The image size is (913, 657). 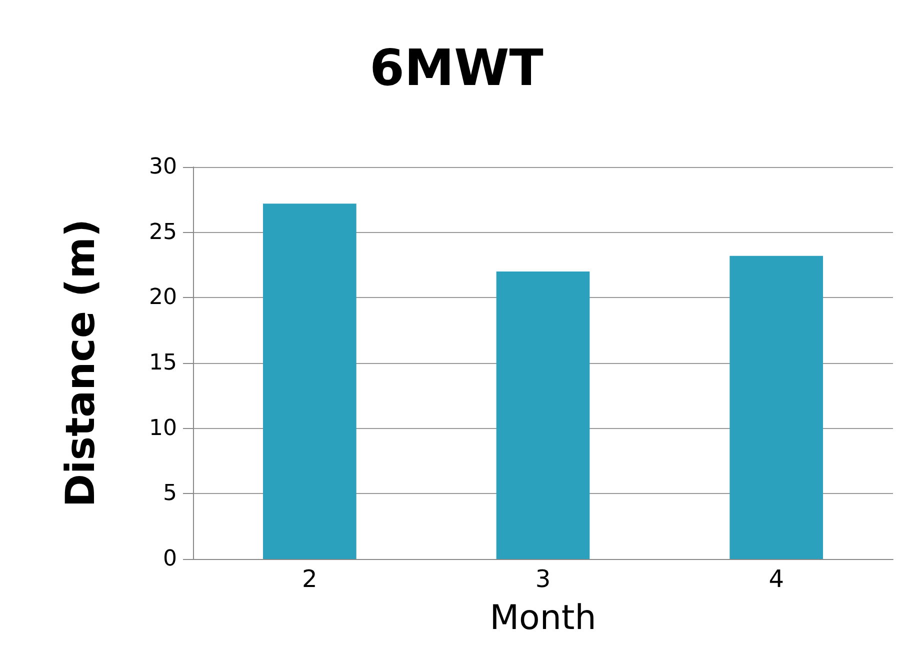 I want to click on x-tick-label: 3, so click(x=543, y=579).